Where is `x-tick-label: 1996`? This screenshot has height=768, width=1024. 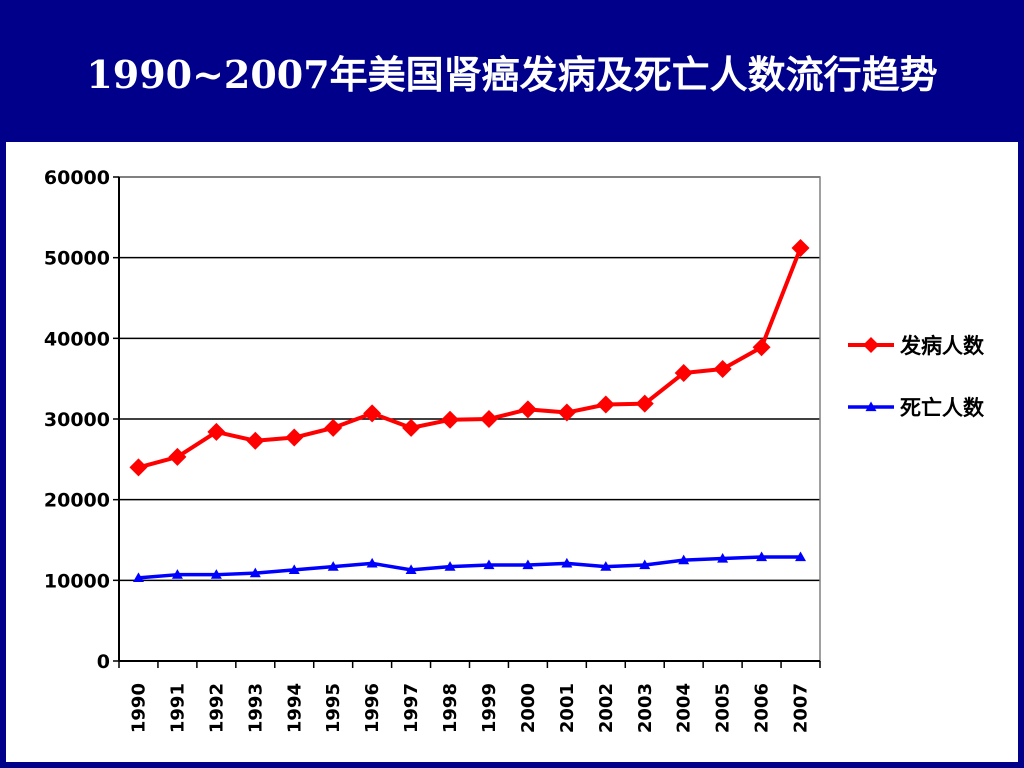
x-tick-label: 1996 is located at coordinates (372, 708).